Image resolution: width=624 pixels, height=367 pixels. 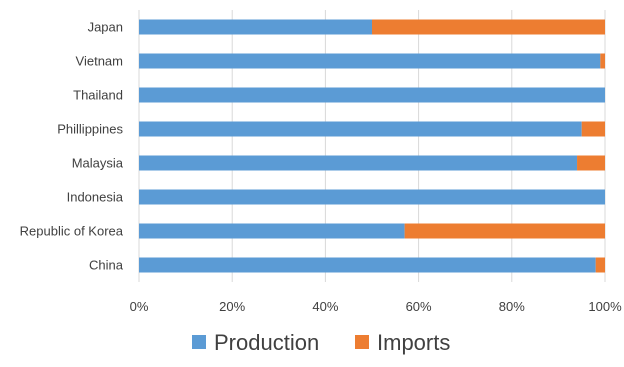 I want to click on bar-imports-vietnam, so click(x=602, y=61).